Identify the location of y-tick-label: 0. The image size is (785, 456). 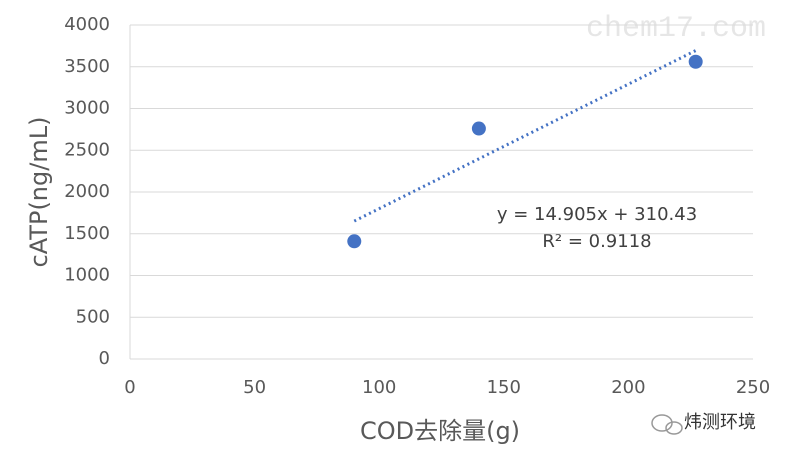
(104, 358).